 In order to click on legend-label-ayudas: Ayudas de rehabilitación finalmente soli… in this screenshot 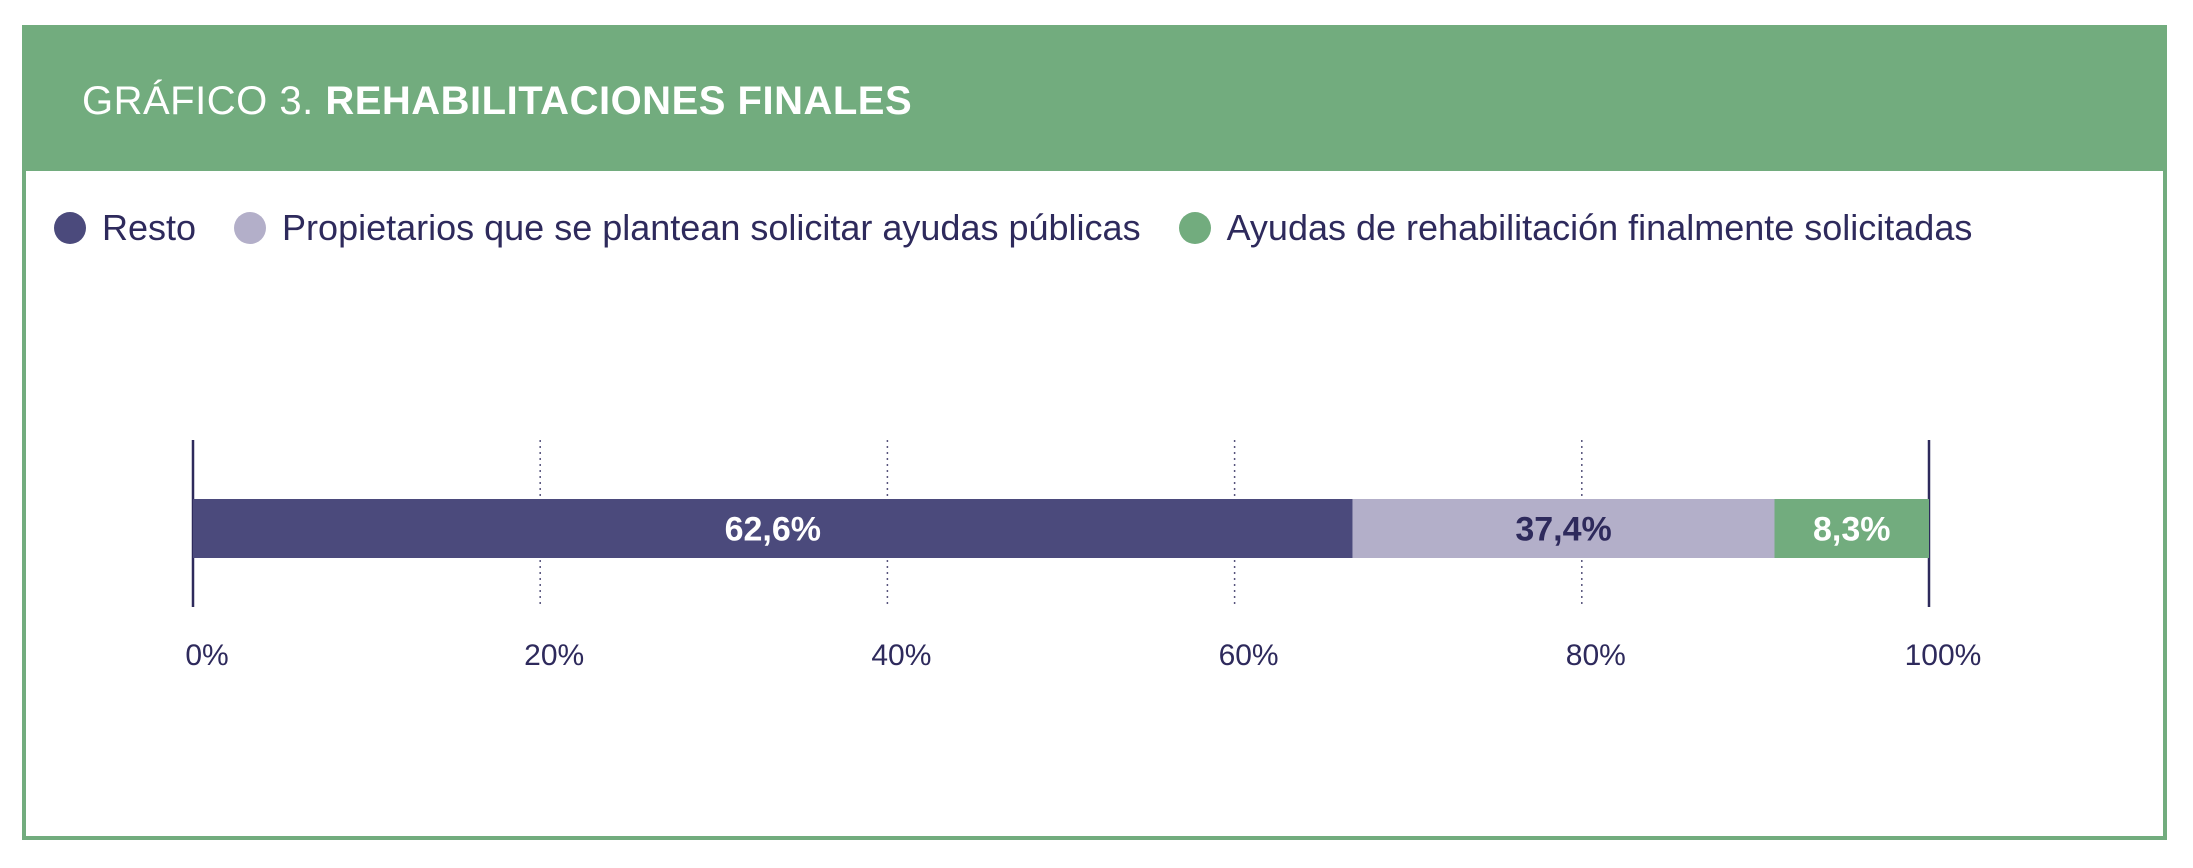, I will do `click(1599, 227)`.